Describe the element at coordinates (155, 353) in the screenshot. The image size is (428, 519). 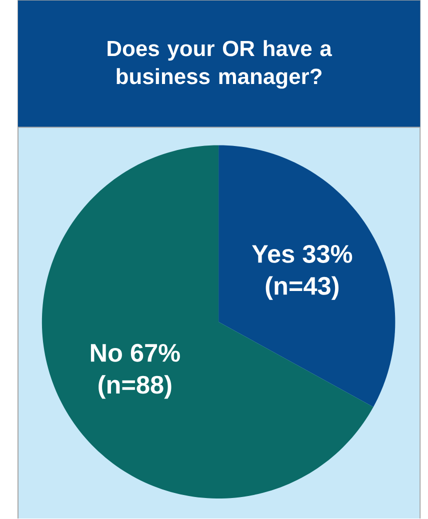
I see `data-label: 67%` at that location.